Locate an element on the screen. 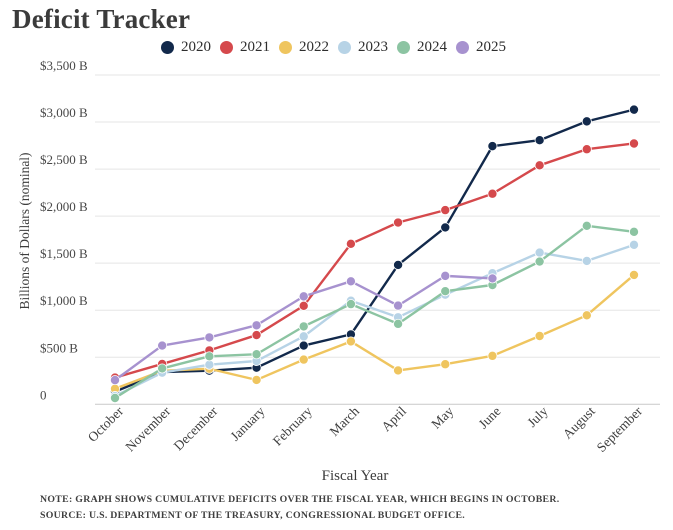 This screenshot has width=673, height=530. x-tick-label-january: January is located at coordinates (247, 423).